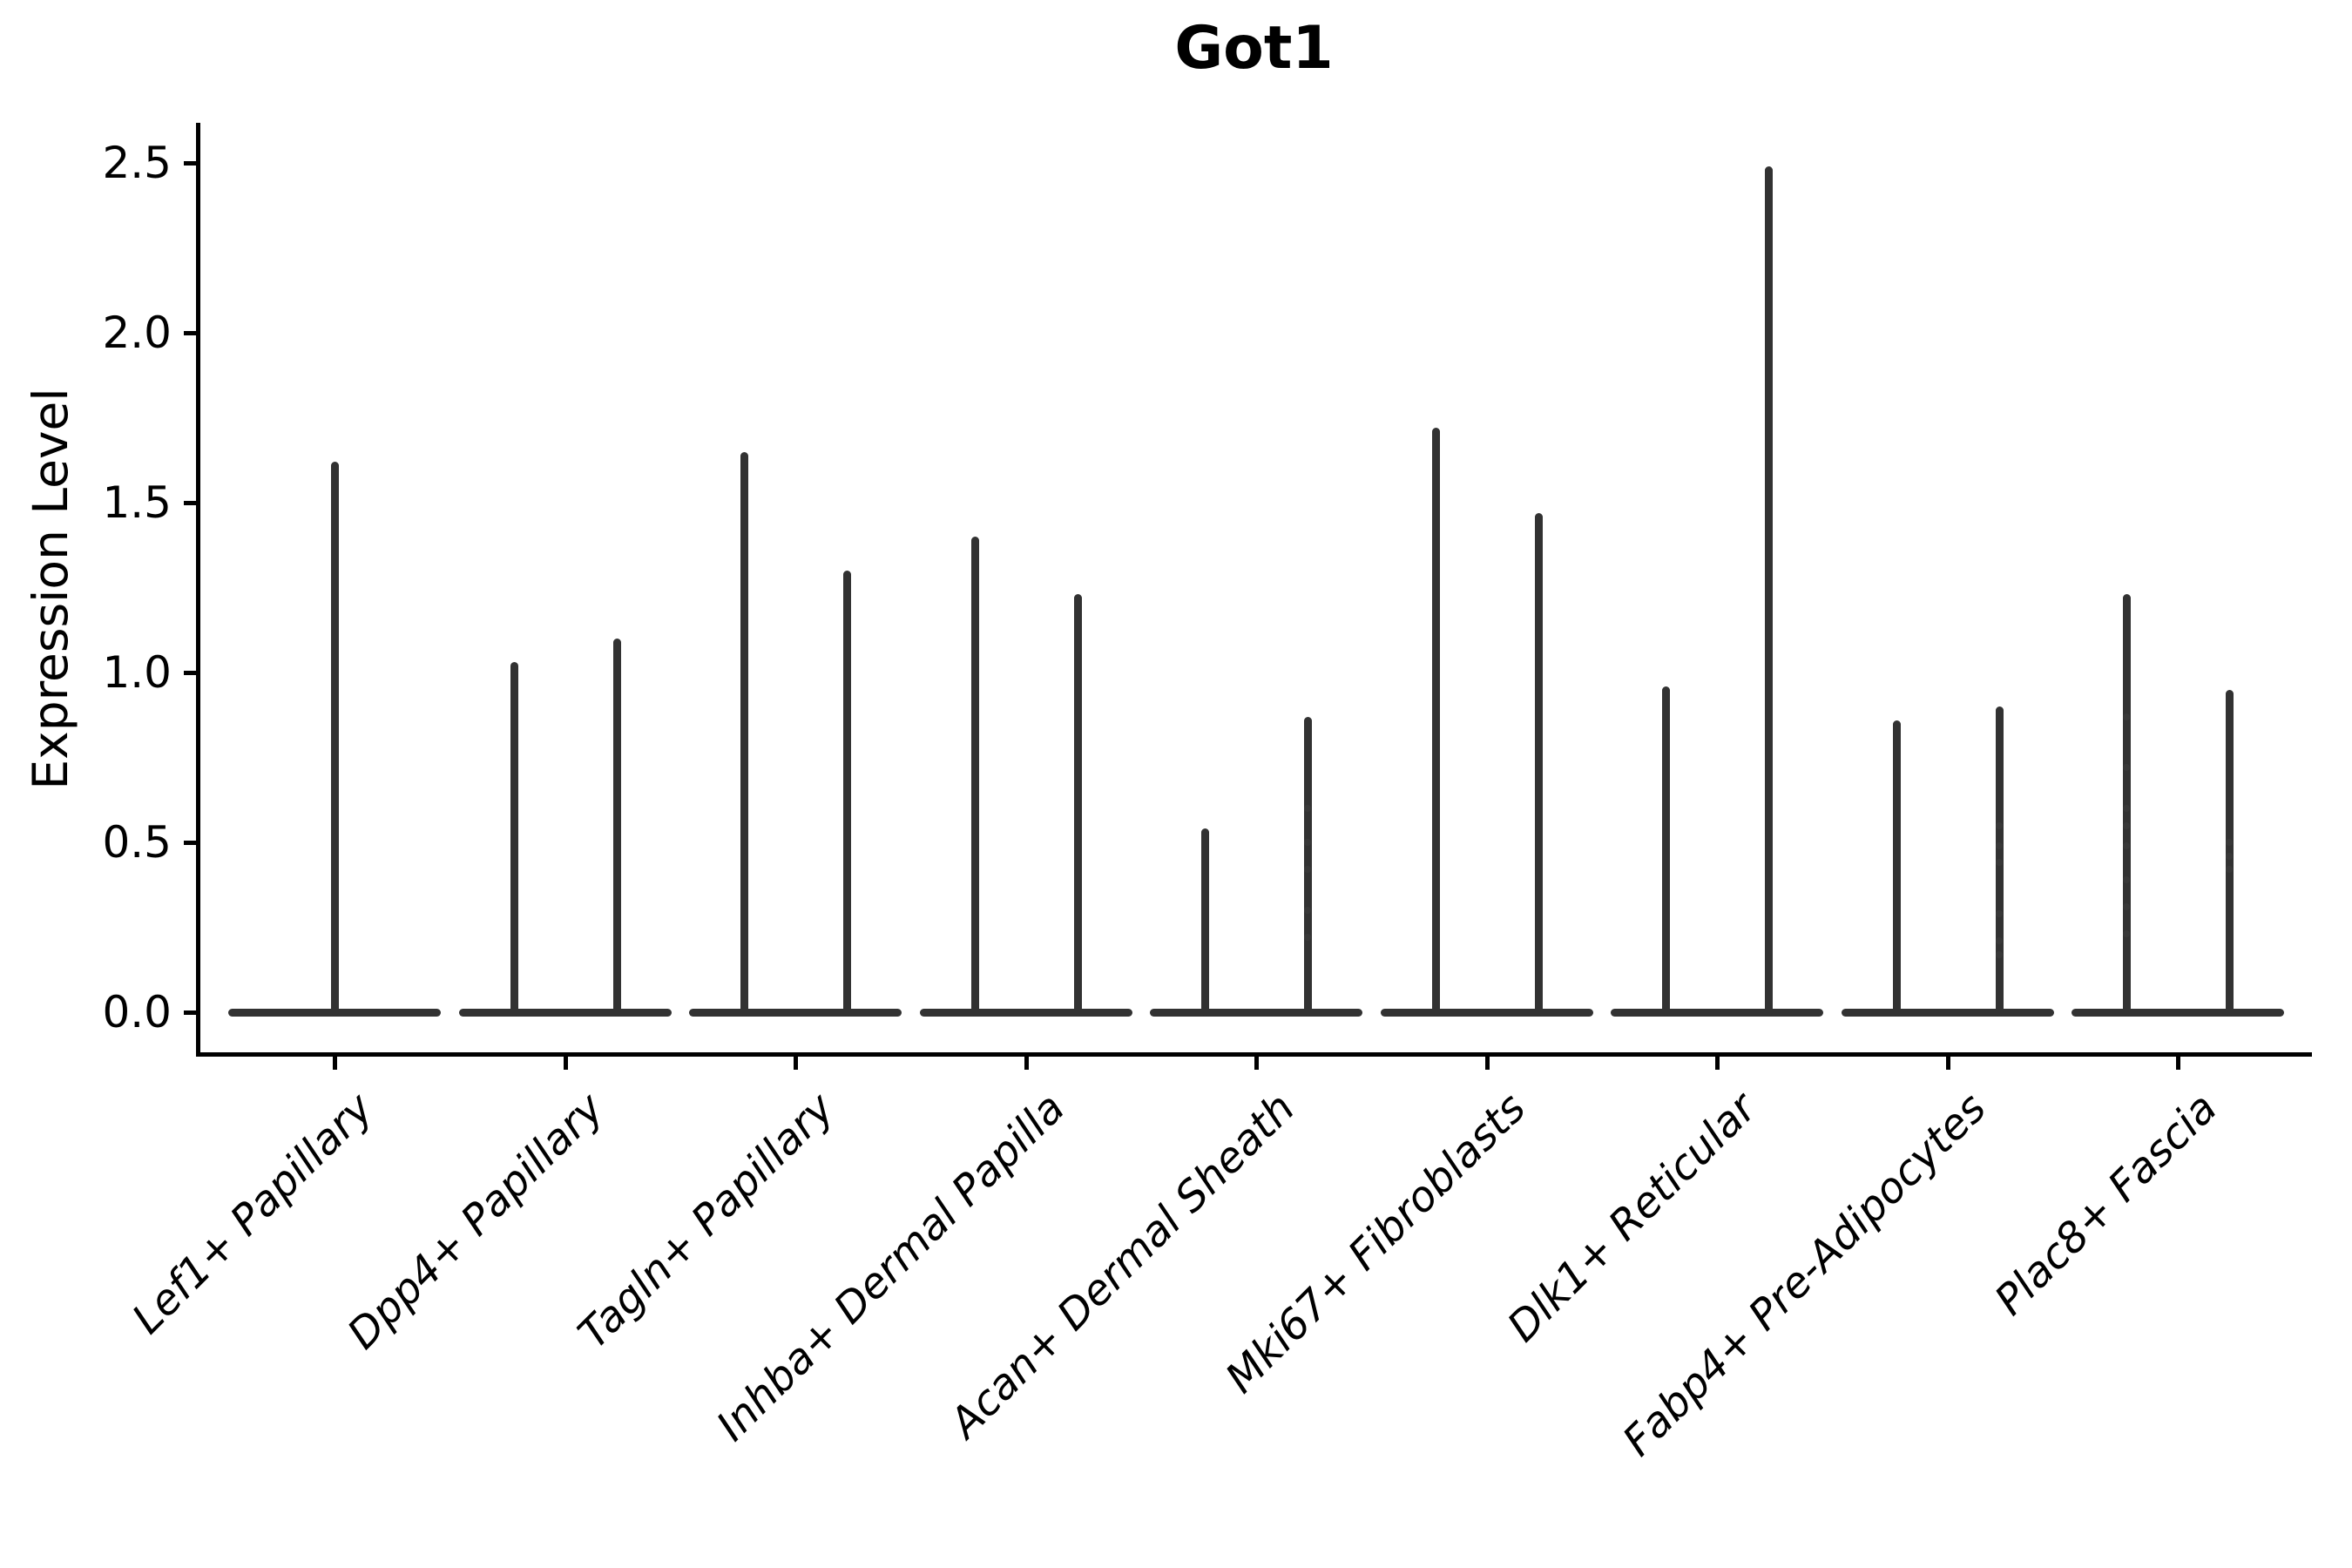 This screenshot has width=2352, height=1568. I want to click on y-tick-label: 2.5, so click(137, 163).